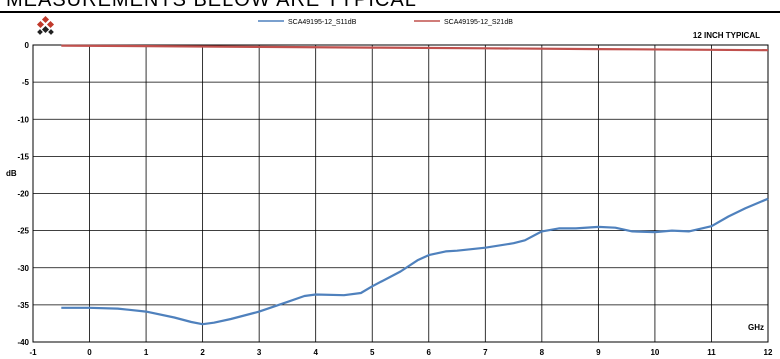  Describe the element at coordinates (11, 173) in the screenshot. I see `y-axis-label: dB` at that location.